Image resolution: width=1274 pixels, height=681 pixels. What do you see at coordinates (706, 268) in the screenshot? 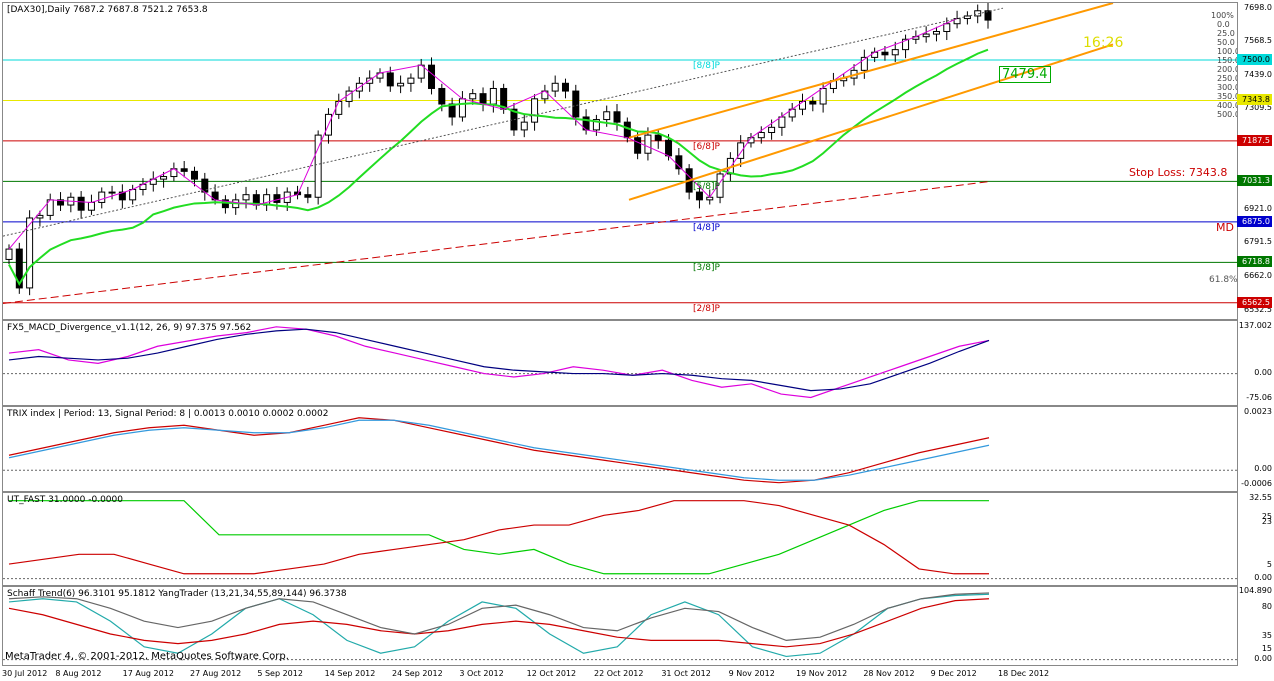
I see `murrey-level-label: [3/8]P` at bounding box center [706, 268].